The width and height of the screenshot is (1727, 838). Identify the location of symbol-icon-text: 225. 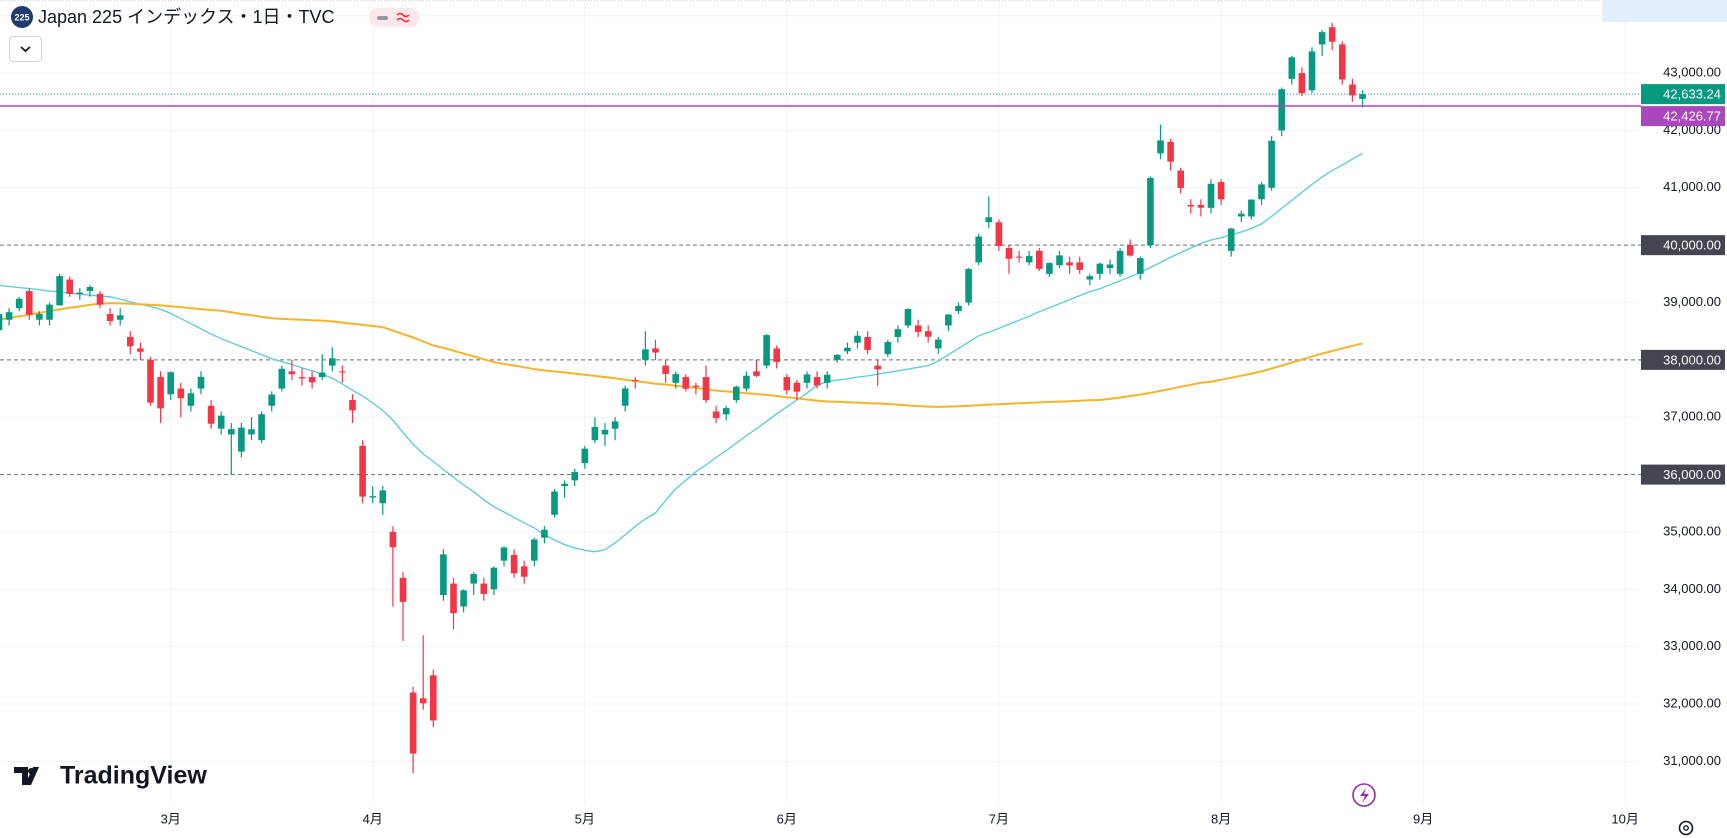
(21, 17).